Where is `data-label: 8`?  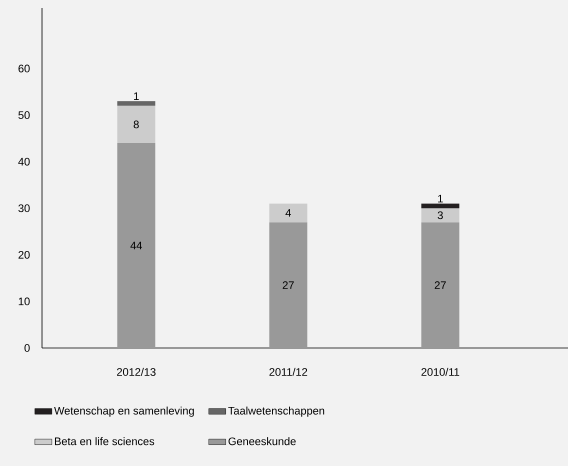 data-label: 8 is located at coordinates (136, 124).